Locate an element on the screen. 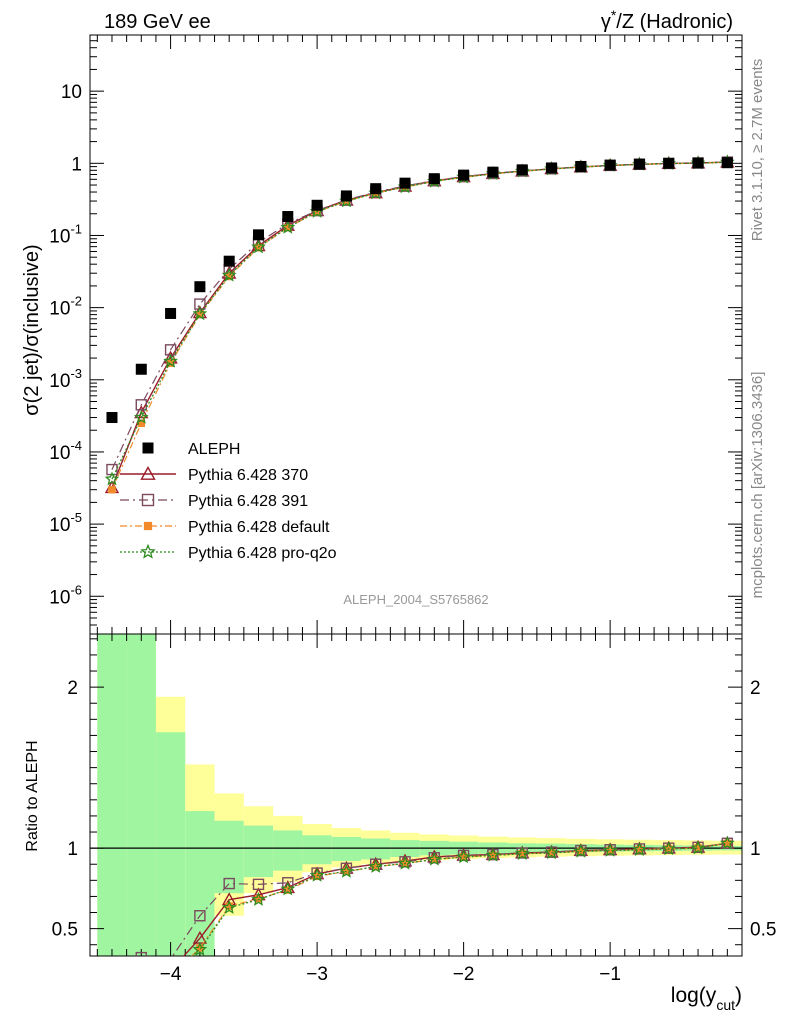 Image resolution: width=786 pixels, height=1024 pixels. xlabel-end: ) is located at coordinates (738, 995).